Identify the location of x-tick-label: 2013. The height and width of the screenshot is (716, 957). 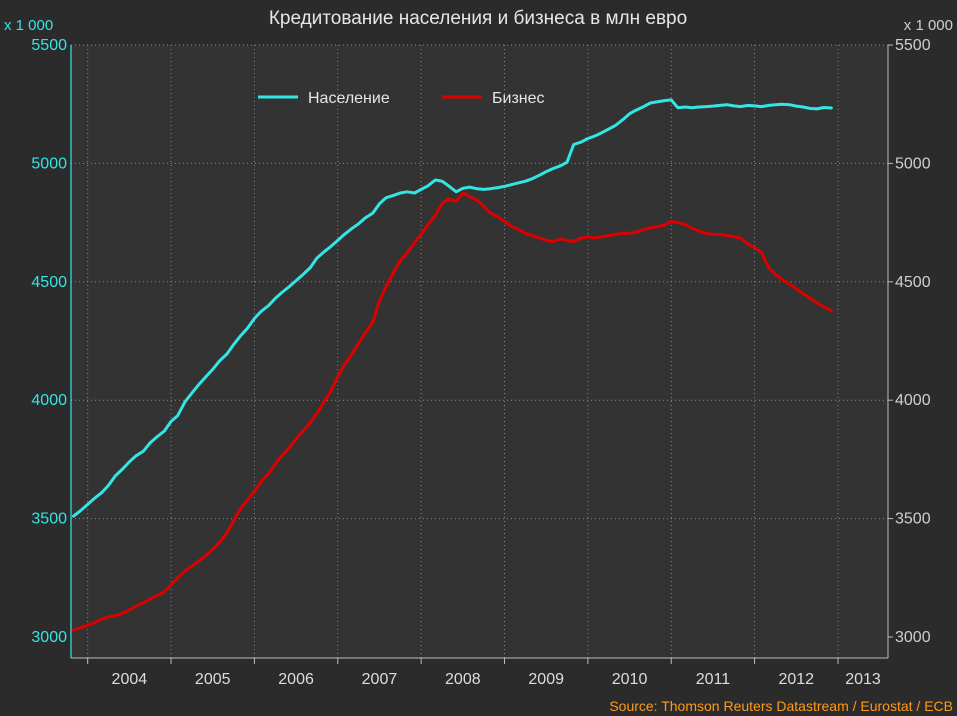
(863, 679).